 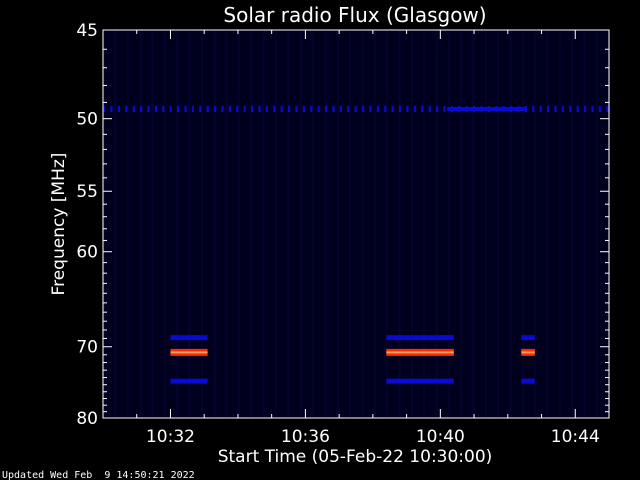 What do you see at coordinates (98, 475) in the screenshot?
I see `updated-timestamp: Updated Wed Feb 9 14:50:21 2022` at bounding box center [98, 475].